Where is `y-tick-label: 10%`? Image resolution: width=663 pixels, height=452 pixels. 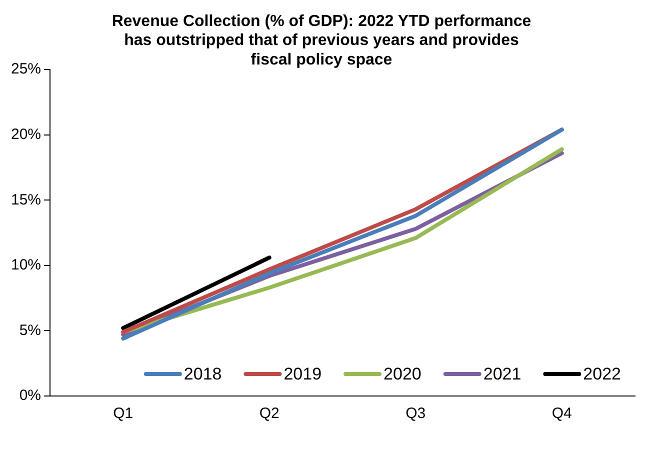
y-tick-label: 10% is located at coordinates (26, 265).